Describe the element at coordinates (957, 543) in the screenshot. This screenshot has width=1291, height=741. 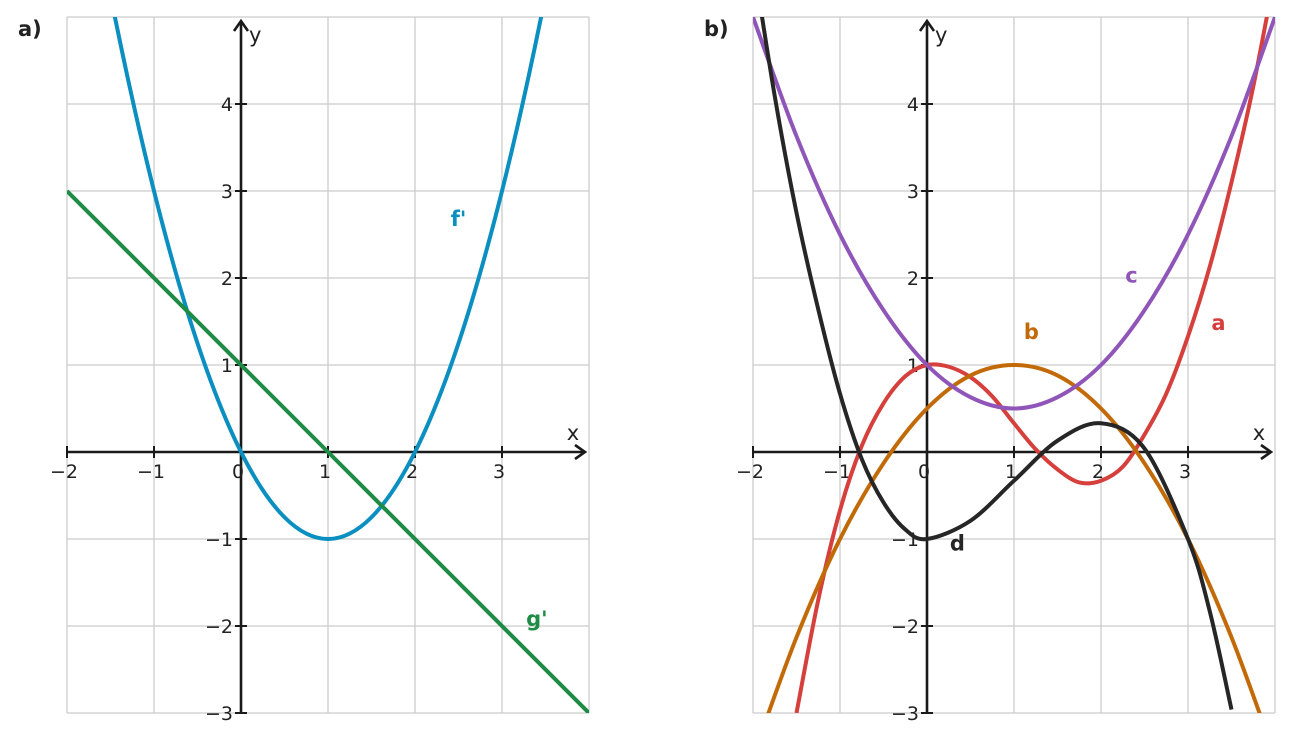
I see `series-label-d: d` at that location.